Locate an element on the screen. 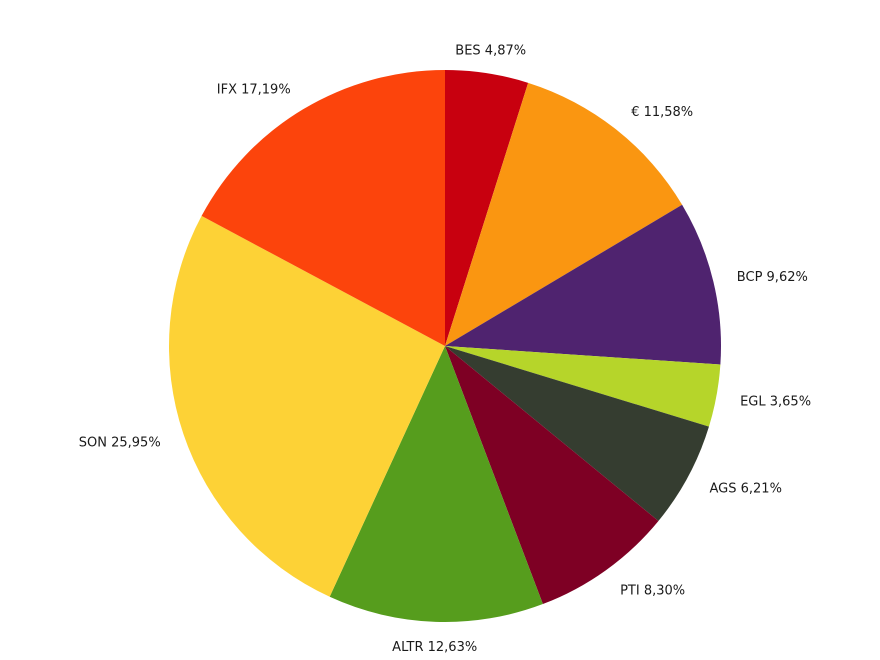 This screenshot has width=880, height=660. pie-slice-egl is located at coordinates (583, 386).